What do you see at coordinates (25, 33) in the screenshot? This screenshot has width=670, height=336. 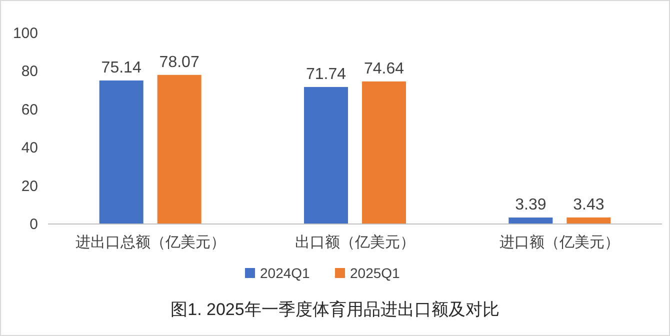 I see `y-tick-label: 100` at bounding box center [25, 33].